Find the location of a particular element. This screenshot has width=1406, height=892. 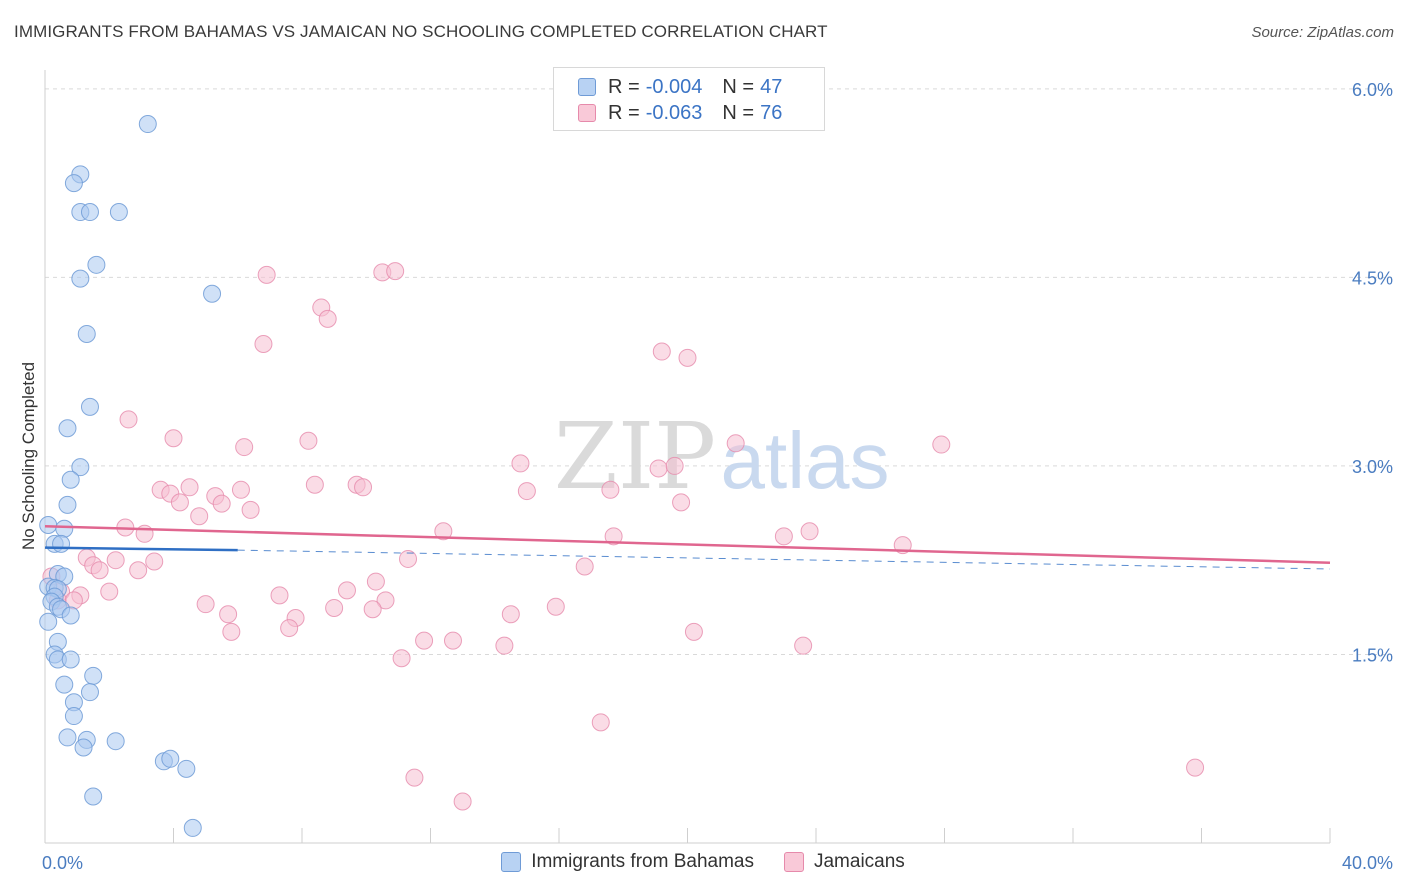

y-tick-label: 6.0% is located at coordinates (1372, 90).